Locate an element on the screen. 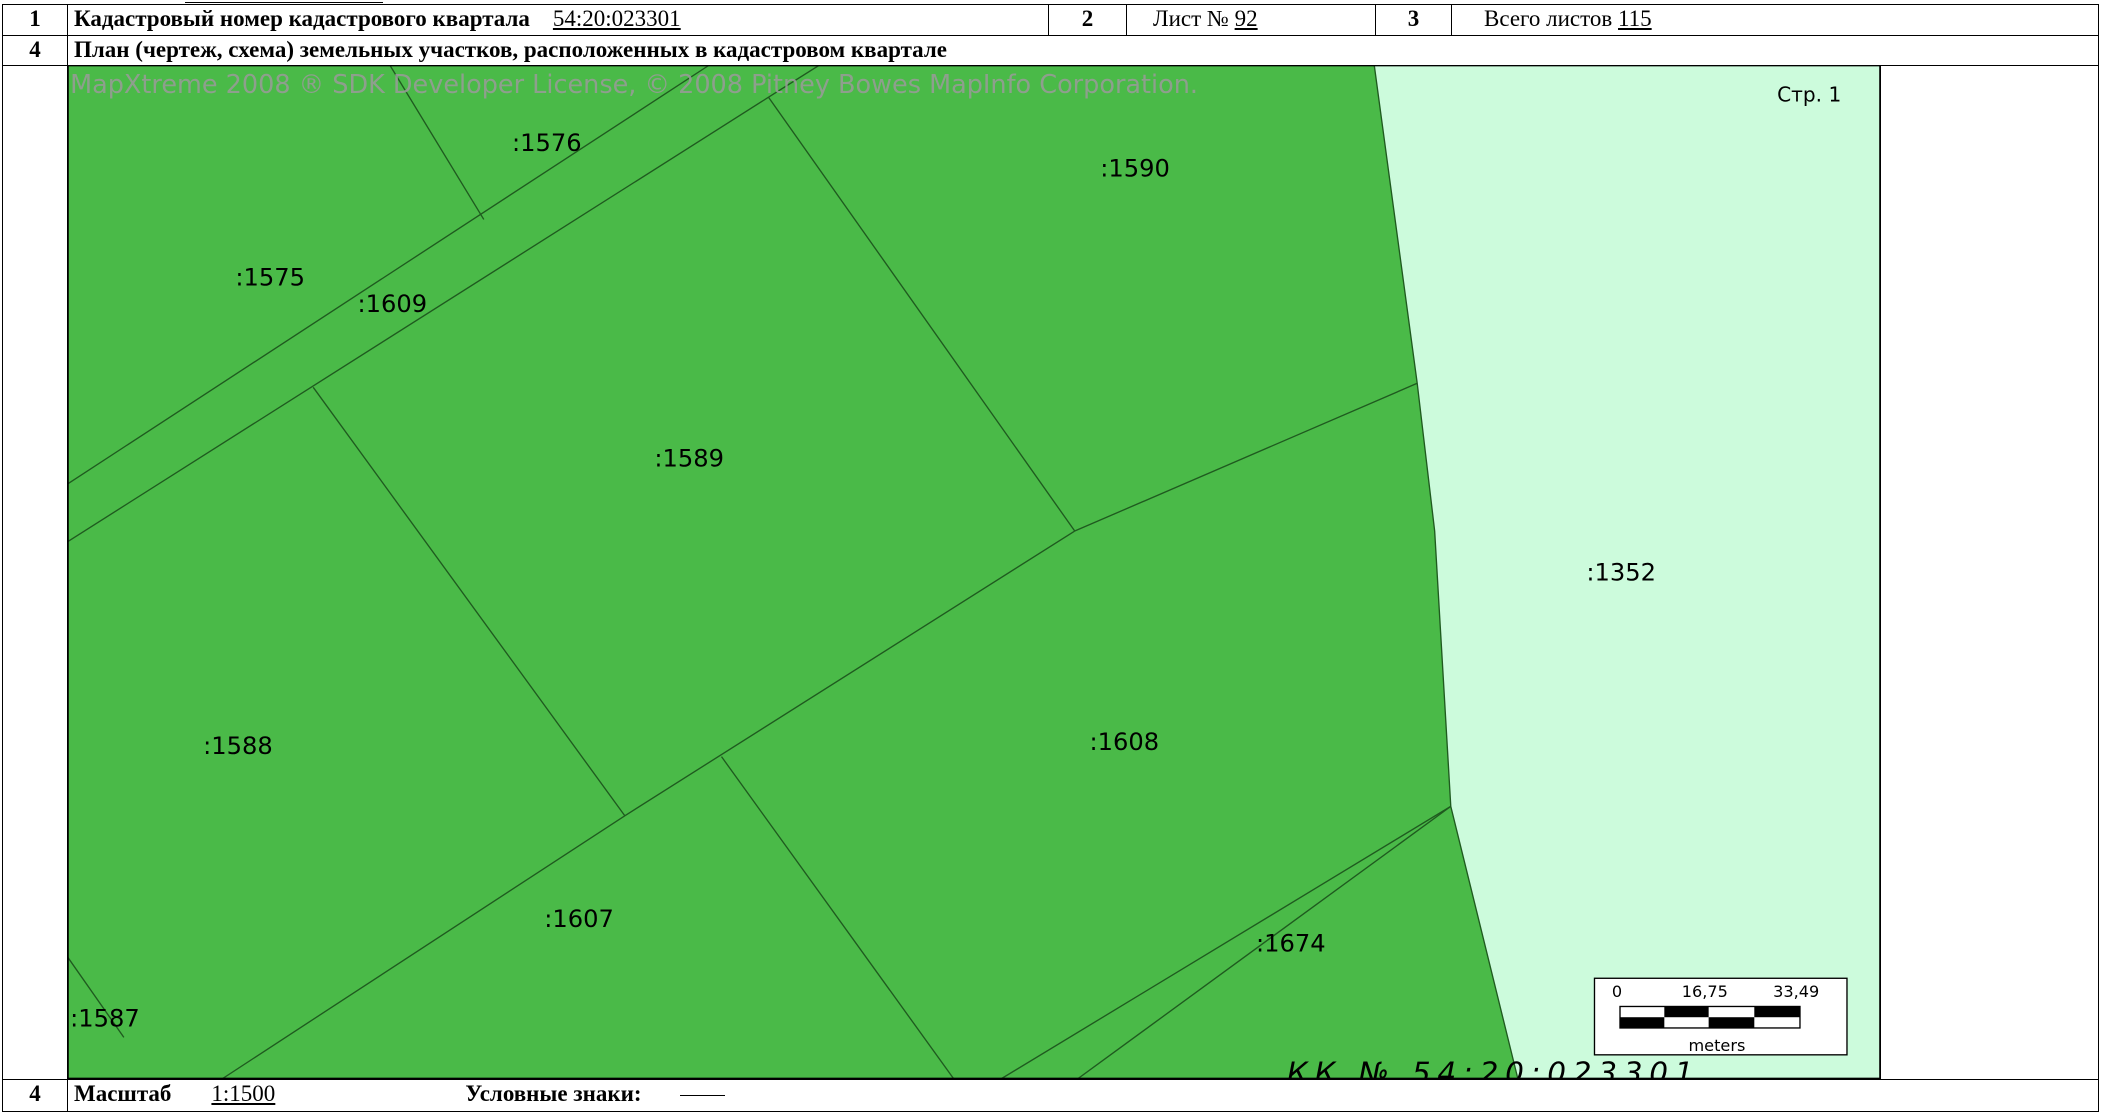 This screenshot has height=1112, width=2107. quarter-label: КК № 54:20:023301 is located at coordinates (1493, 1067).